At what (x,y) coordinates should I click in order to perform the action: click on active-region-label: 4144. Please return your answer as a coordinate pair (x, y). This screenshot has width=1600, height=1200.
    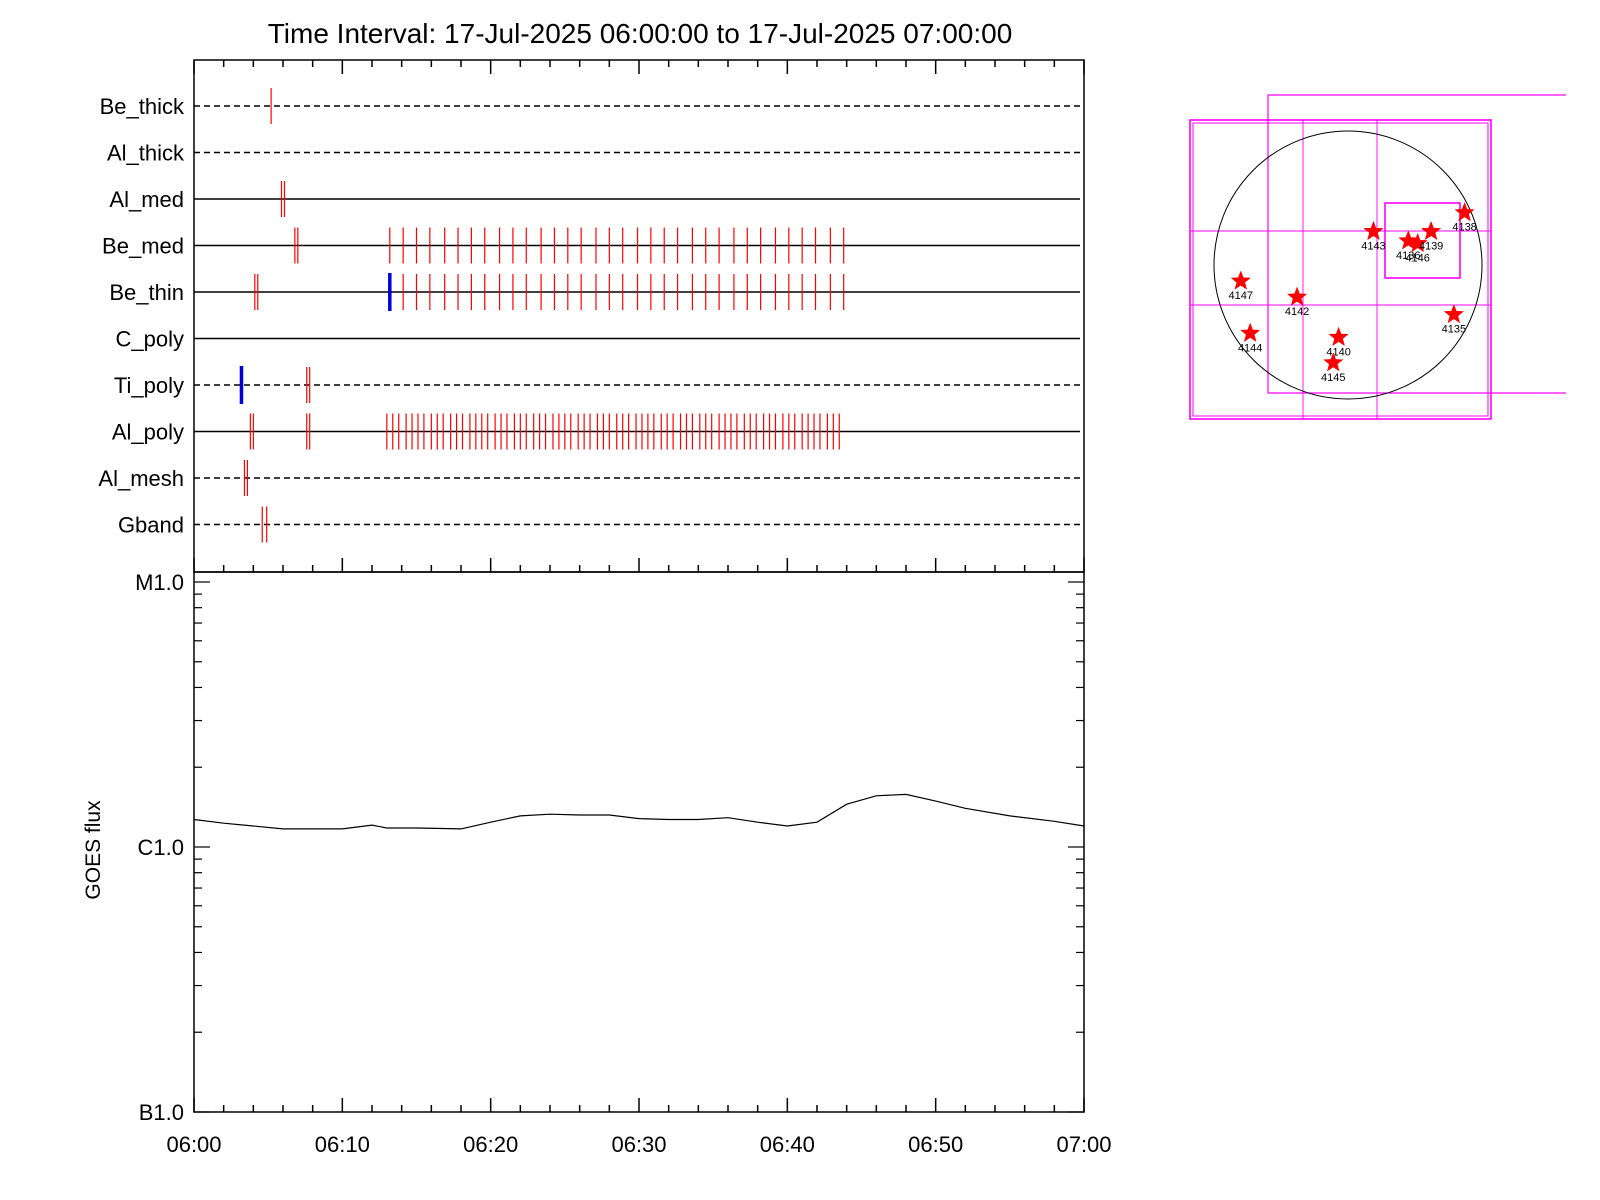
    Looking at the image, I should click on (1250, 348).